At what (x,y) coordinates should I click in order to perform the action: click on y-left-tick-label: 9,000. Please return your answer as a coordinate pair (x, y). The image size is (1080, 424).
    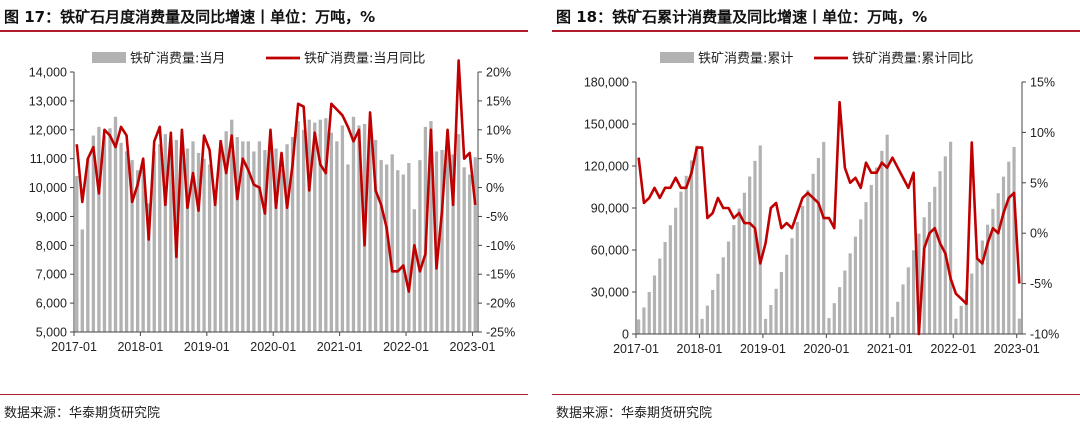
    Looking at the image, I should click on (51, 217).